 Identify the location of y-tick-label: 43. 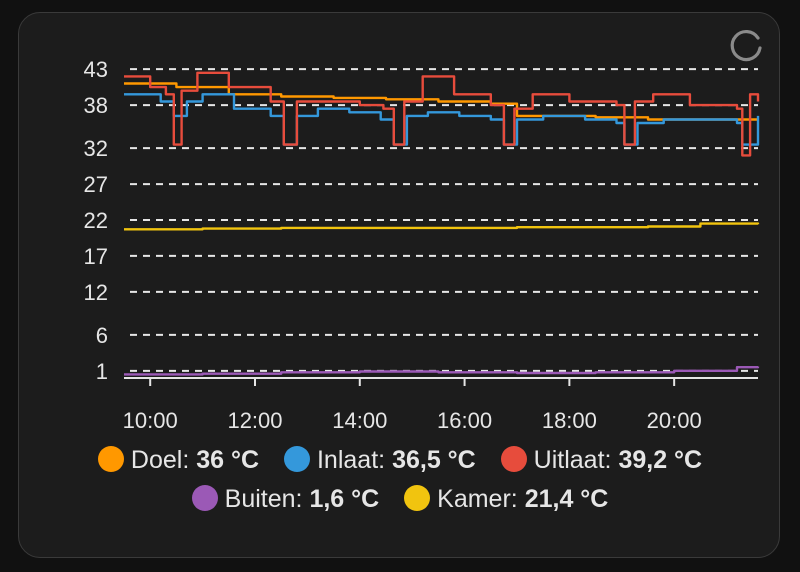
(96, 69).